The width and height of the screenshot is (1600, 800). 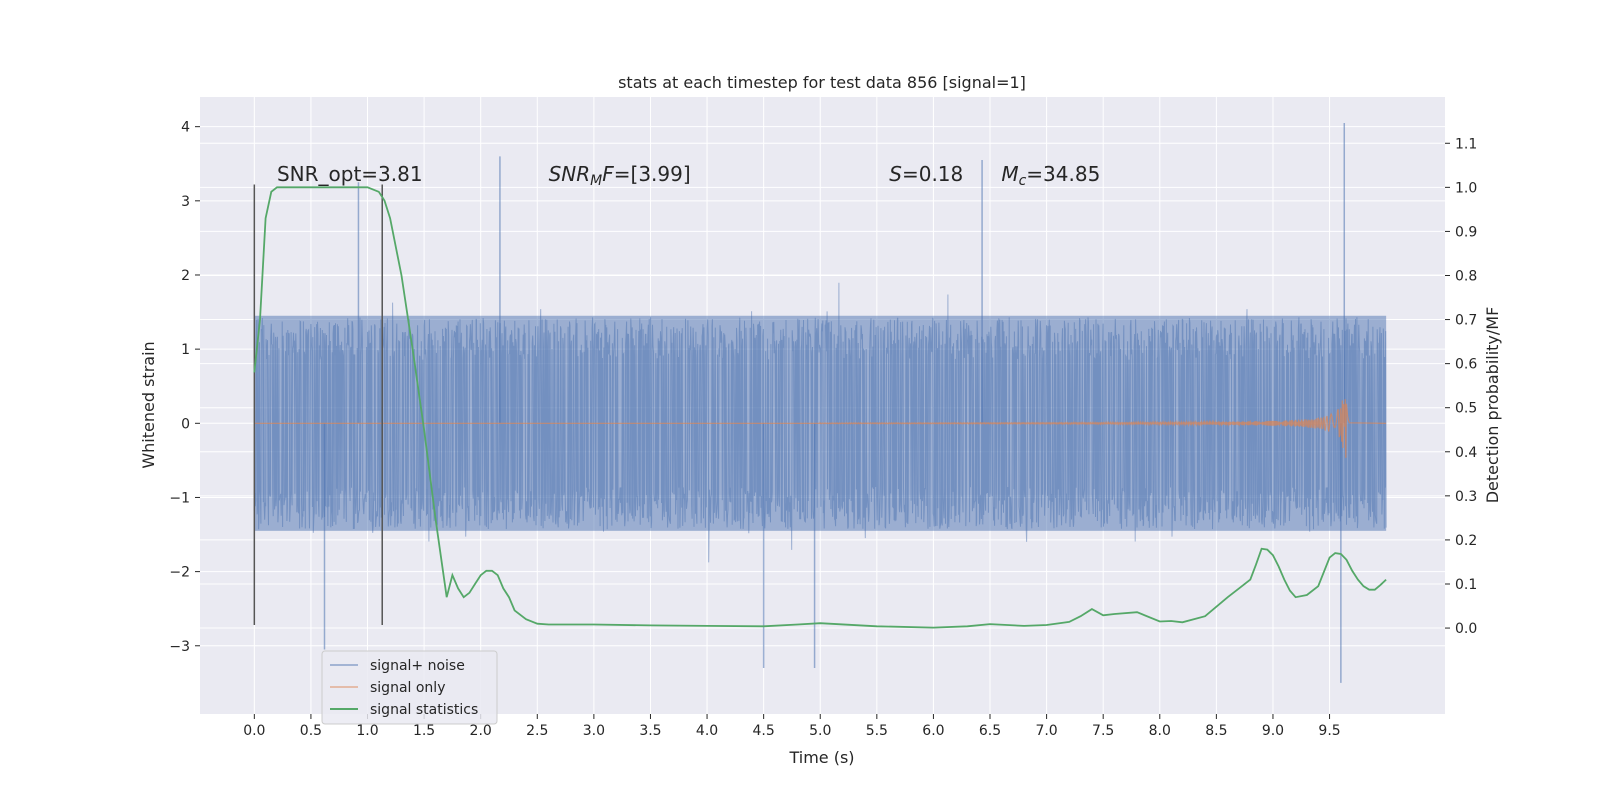 What do you see at coordinates (184, 387) in the screenshot?
I see `left-y-axis-ticks: 4 3 2 1 0 −1 −2 −3` at bounding box center [184, 387].